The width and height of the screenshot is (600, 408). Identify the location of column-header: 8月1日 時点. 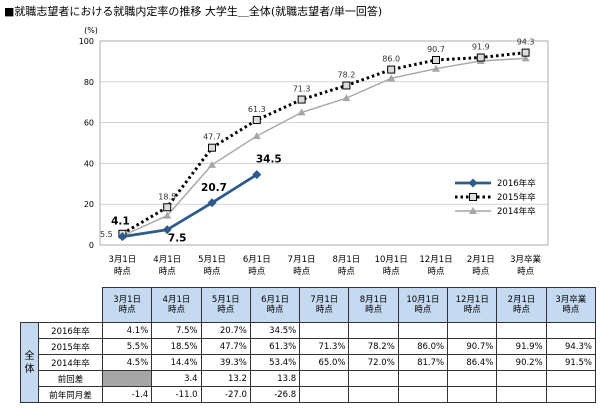
(373, 305).